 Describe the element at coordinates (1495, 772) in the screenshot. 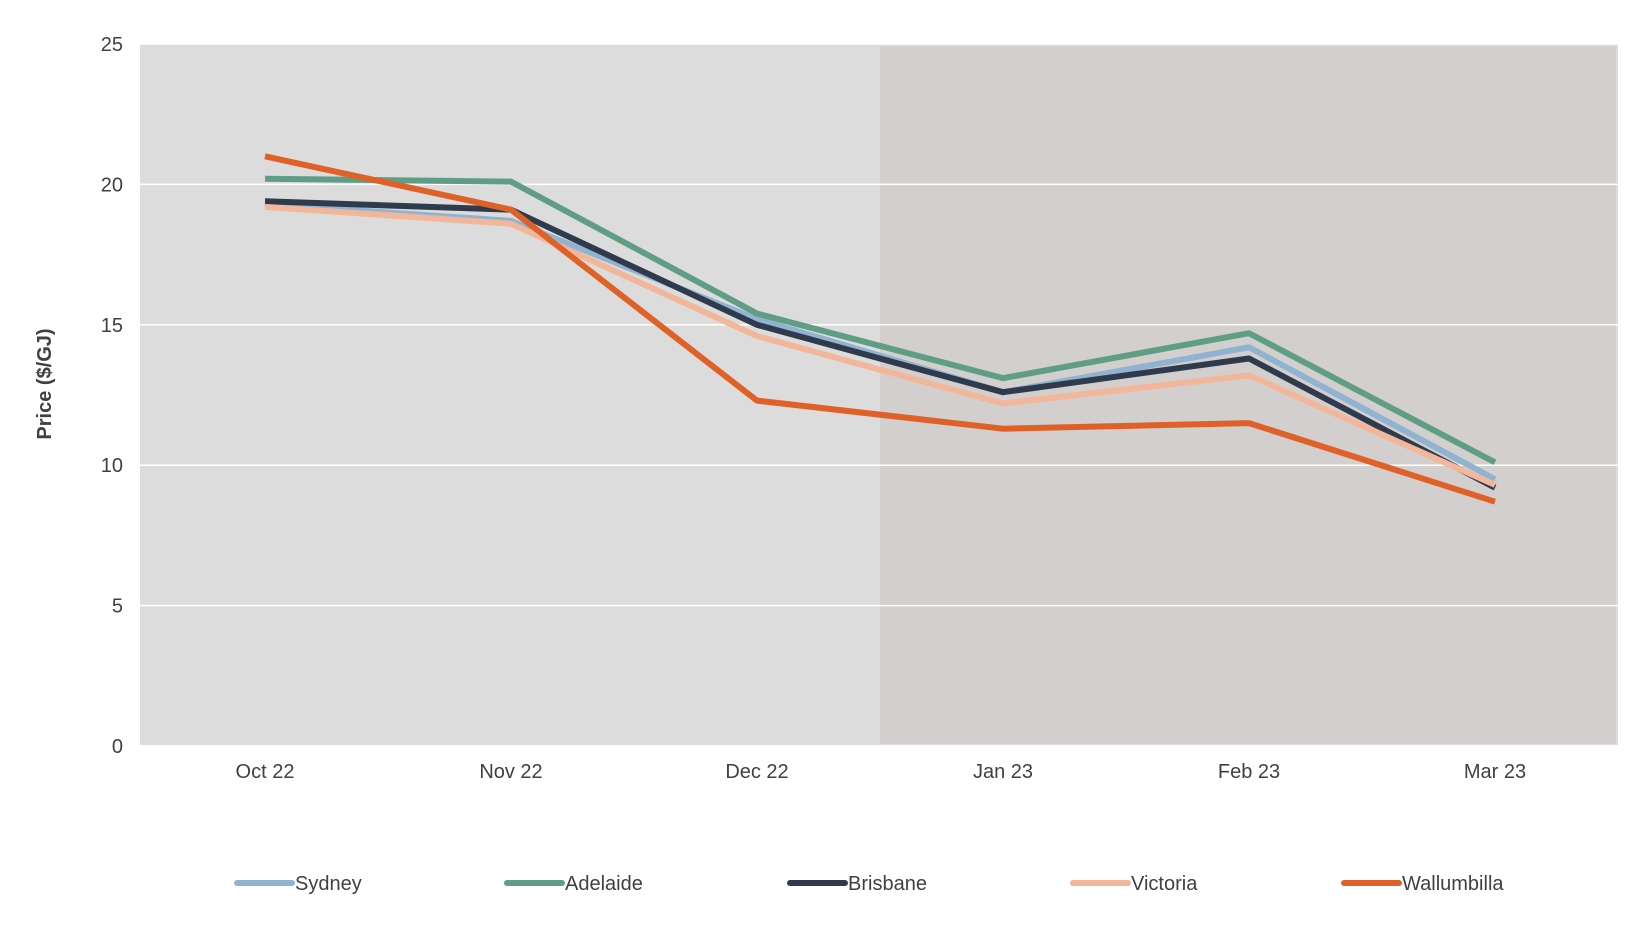

I see `x-tick-label: Mar 23` at that location.